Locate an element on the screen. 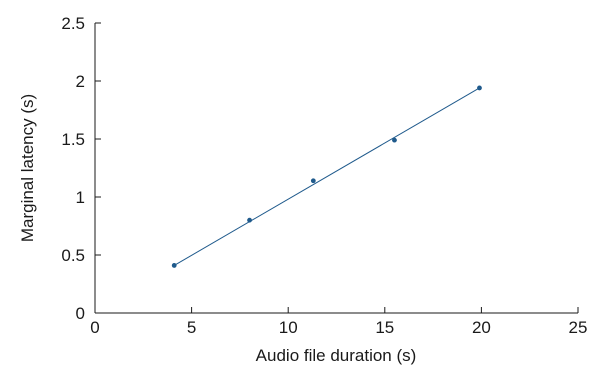 The image size is (603, 366). x-tick-label: 25 is located at coordinates (578, 327).